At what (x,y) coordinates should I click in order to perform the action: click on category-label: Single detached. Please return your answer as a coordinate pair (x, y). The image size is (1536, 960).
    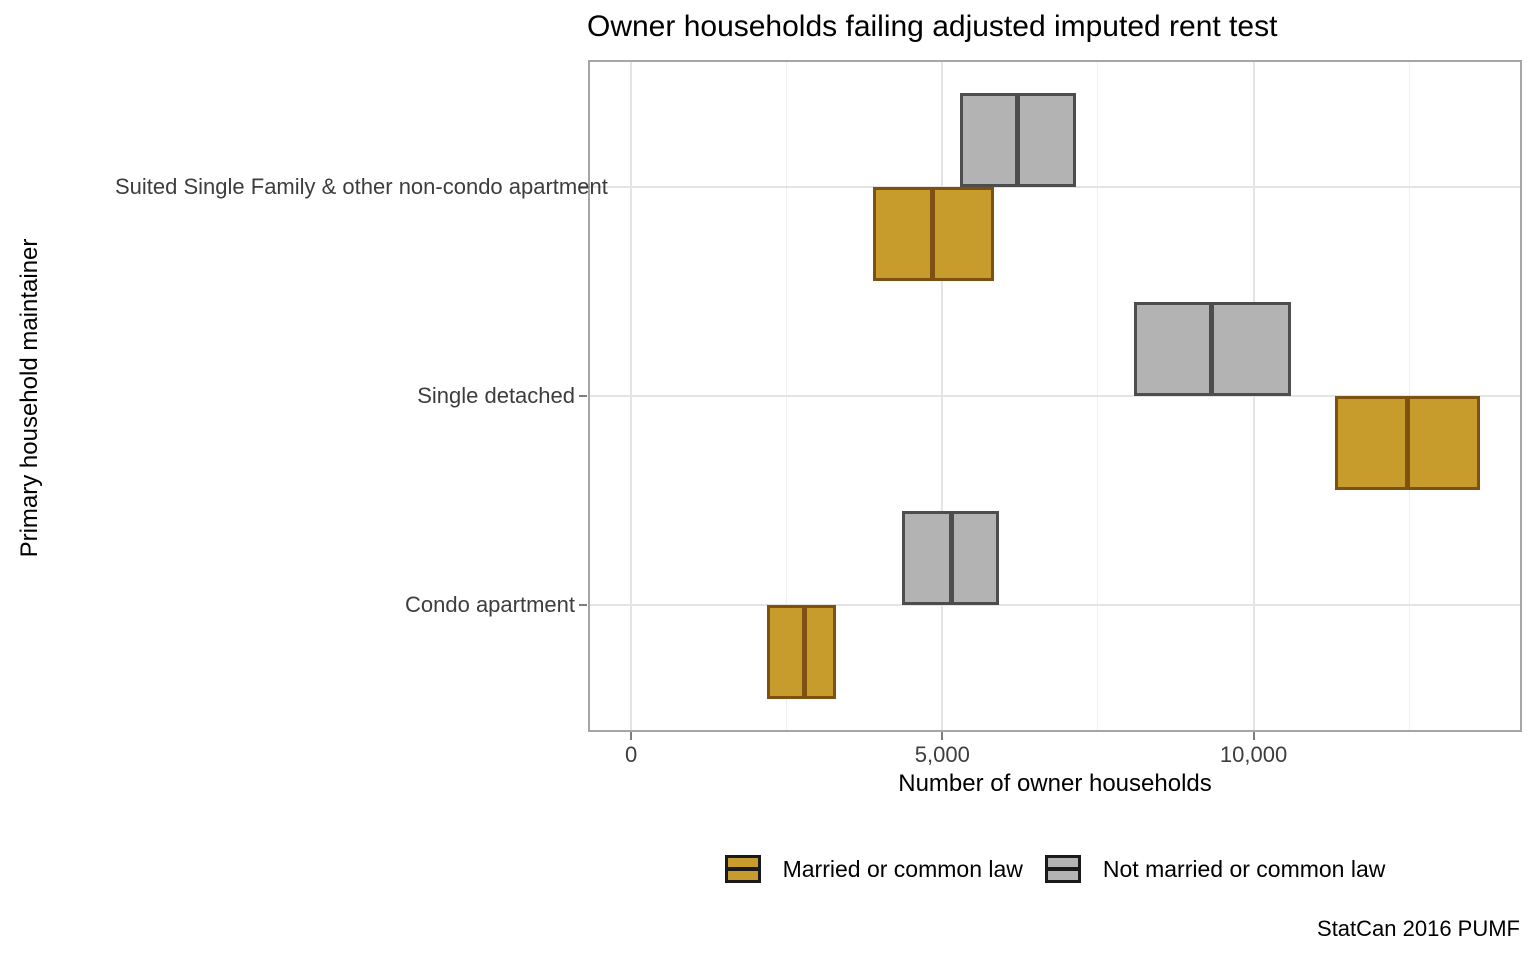
    Looking at the image, I should click on (496, 395).